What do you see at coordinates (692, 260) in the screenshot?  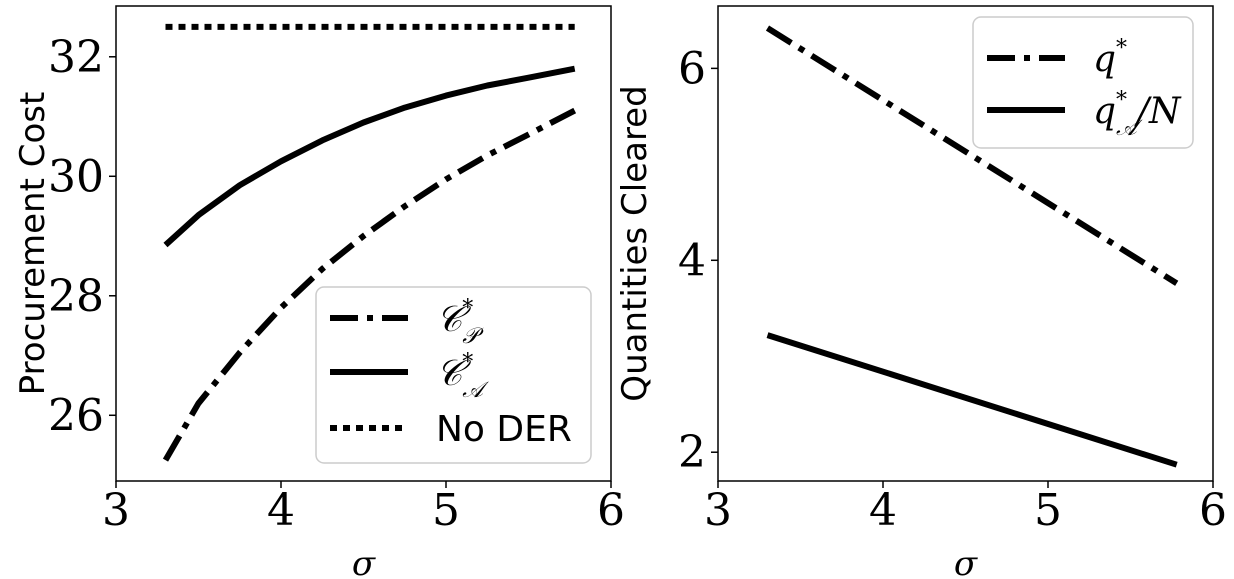 I see `y-tick-label: 4` at bounding box center [692, 260].